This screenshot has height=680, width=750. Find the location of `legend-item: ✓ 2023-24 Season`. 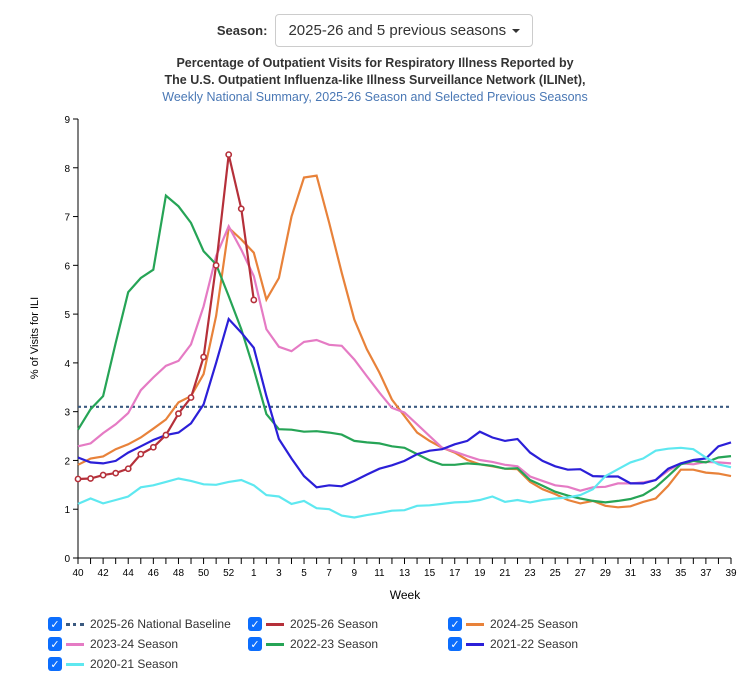

legend-item: ✓ 2023-24 Season is located at coordinates (148, 644).